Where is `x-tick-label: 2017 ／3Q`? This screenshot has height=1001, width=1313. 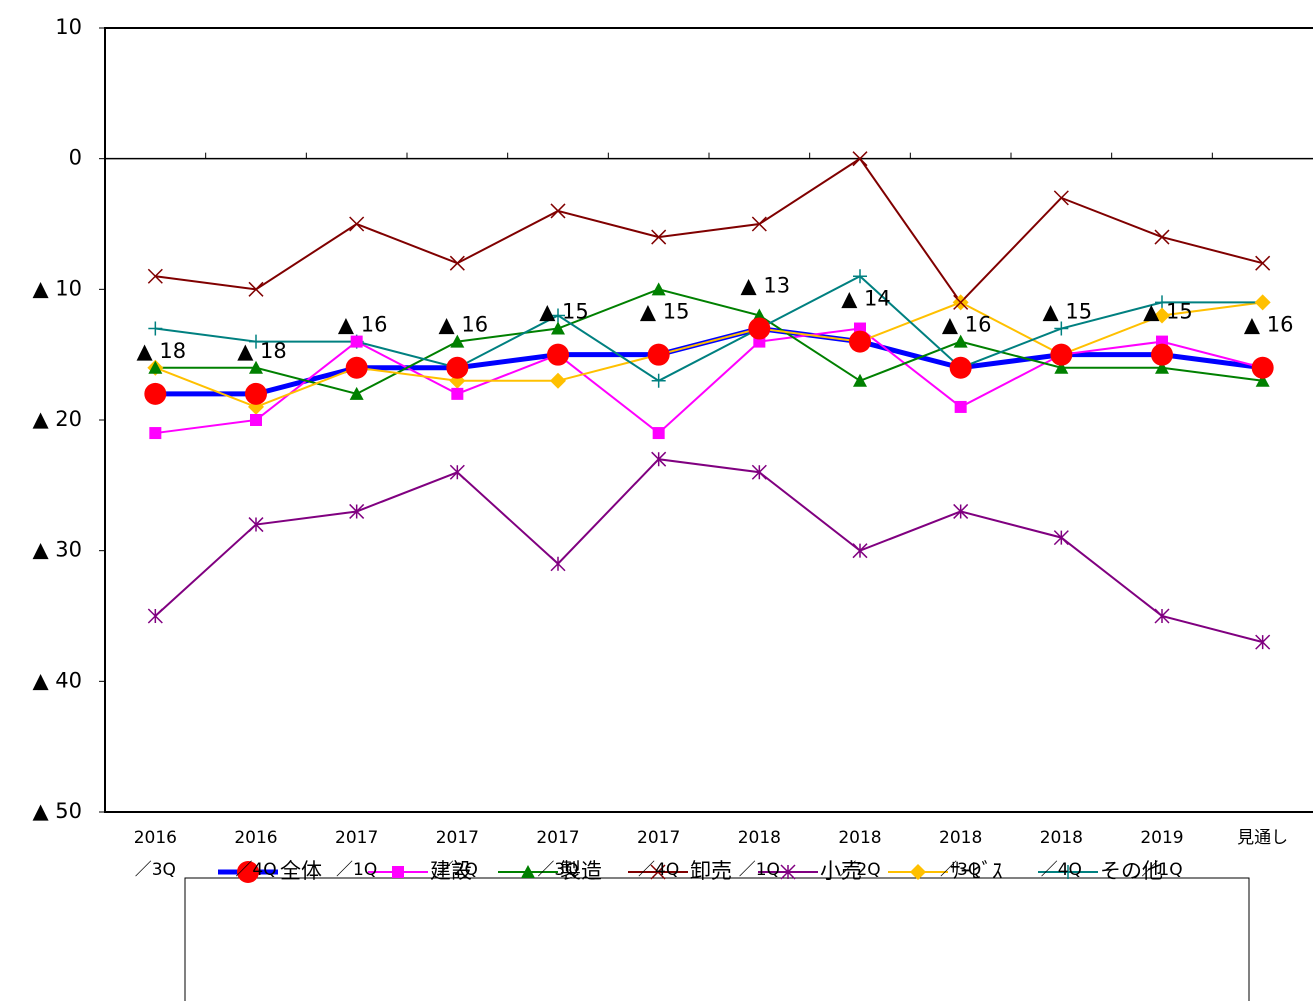 x-tick-label: 2017 ／3Q is located at coordinates (558, 854).